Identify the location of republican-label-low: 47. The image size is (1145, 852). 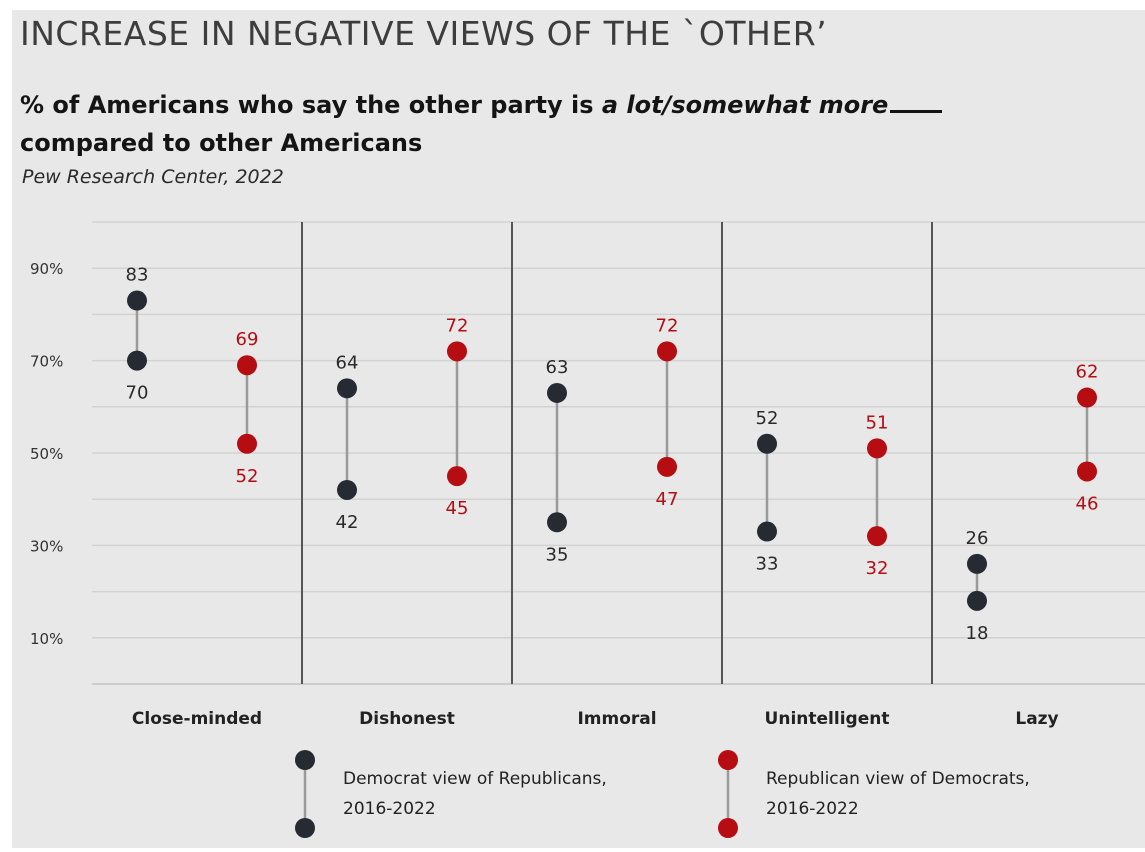
(667, 499).